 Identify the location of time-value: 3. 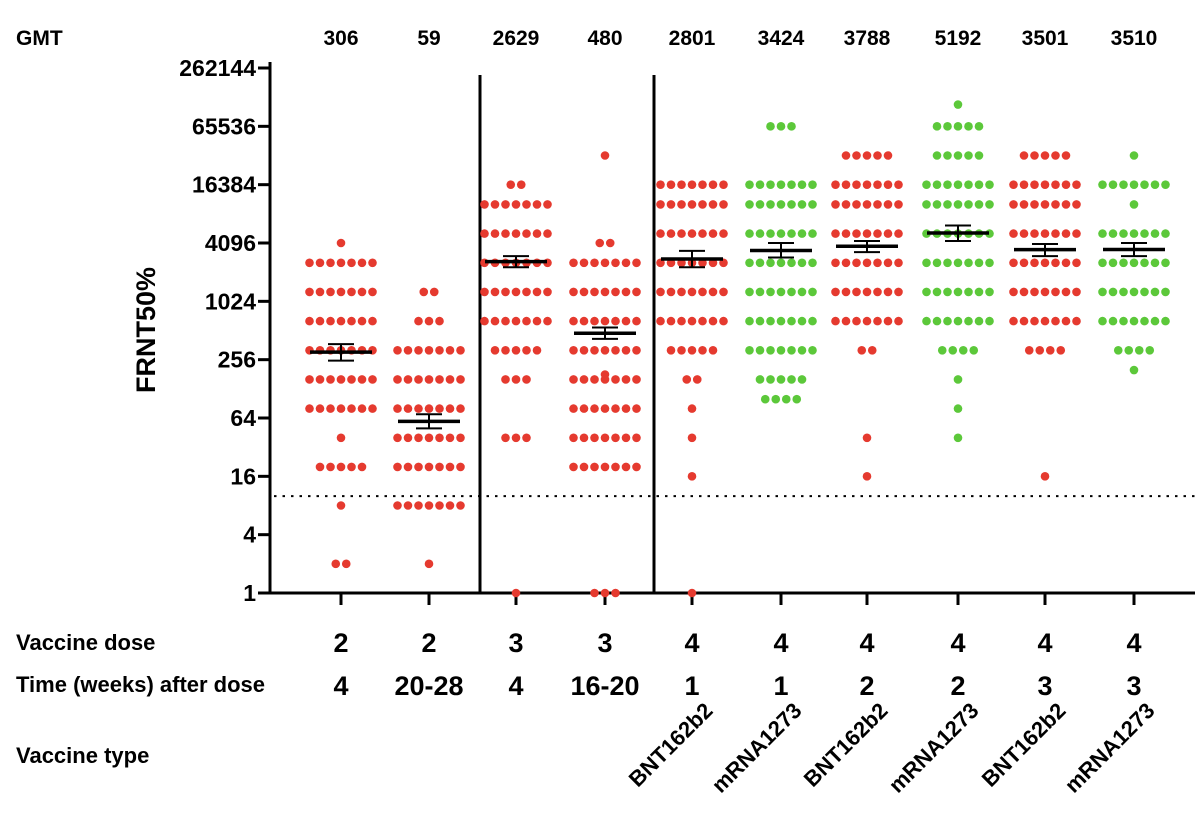
(1044, 686).